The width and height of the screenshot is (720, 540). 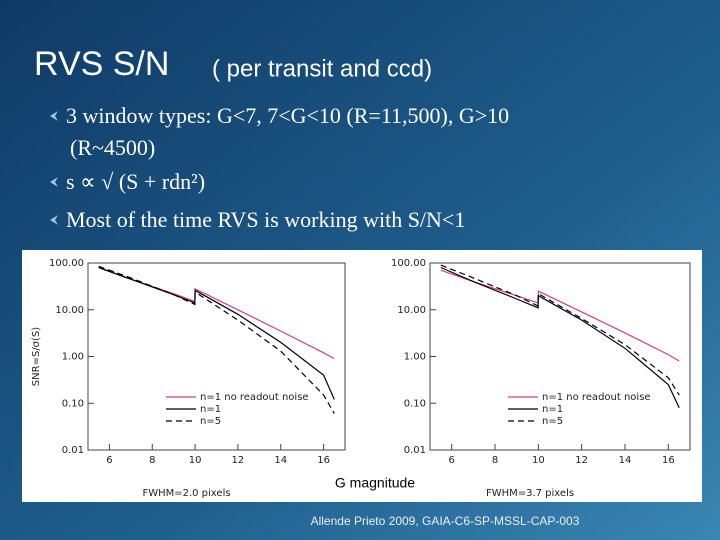 I want to click on chart-subtitle: FWHM=2.0 pixels, so click(x=186, y=493).